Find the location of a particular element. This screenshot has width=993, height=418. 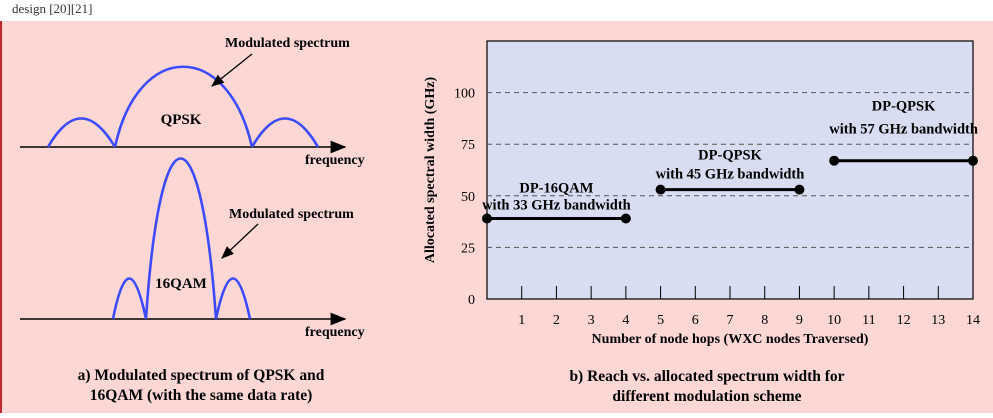

x-tick-label: 3 is located at coordinates (591, 320).